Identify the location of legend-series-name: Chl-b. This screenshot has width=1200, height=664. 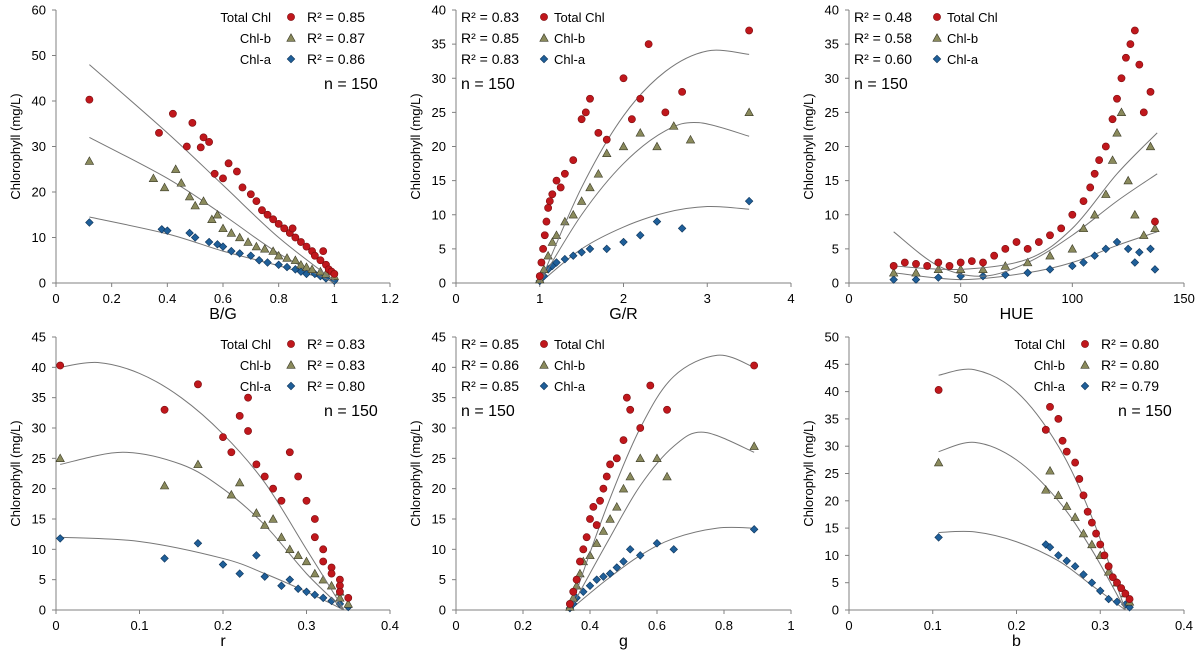
(962, 38).